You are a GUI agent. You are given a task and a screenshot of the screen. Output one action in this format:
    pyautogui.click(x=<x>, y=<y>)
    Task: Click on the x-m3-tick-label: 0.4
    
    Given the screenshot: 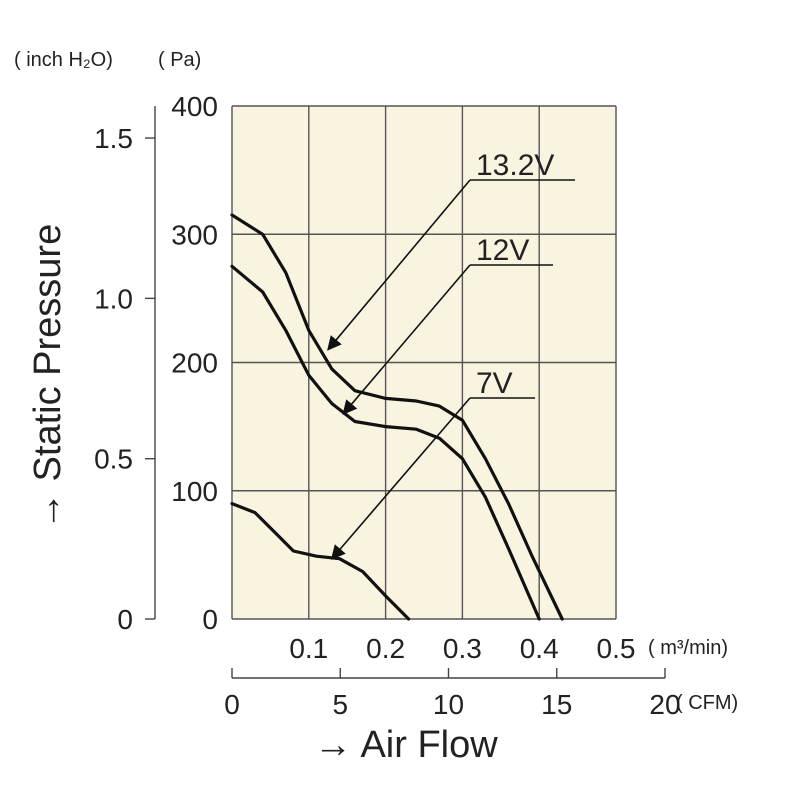 What is the action you would take?
    pyautogui.click(x=539, y=648)
    